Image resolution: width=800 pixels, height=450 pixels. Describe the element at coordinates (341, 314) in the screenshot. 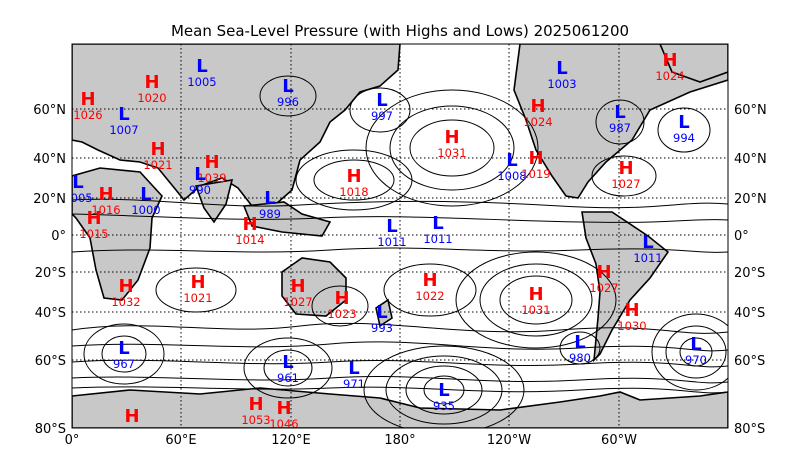

I see `pressure-value: 1023` at that location.